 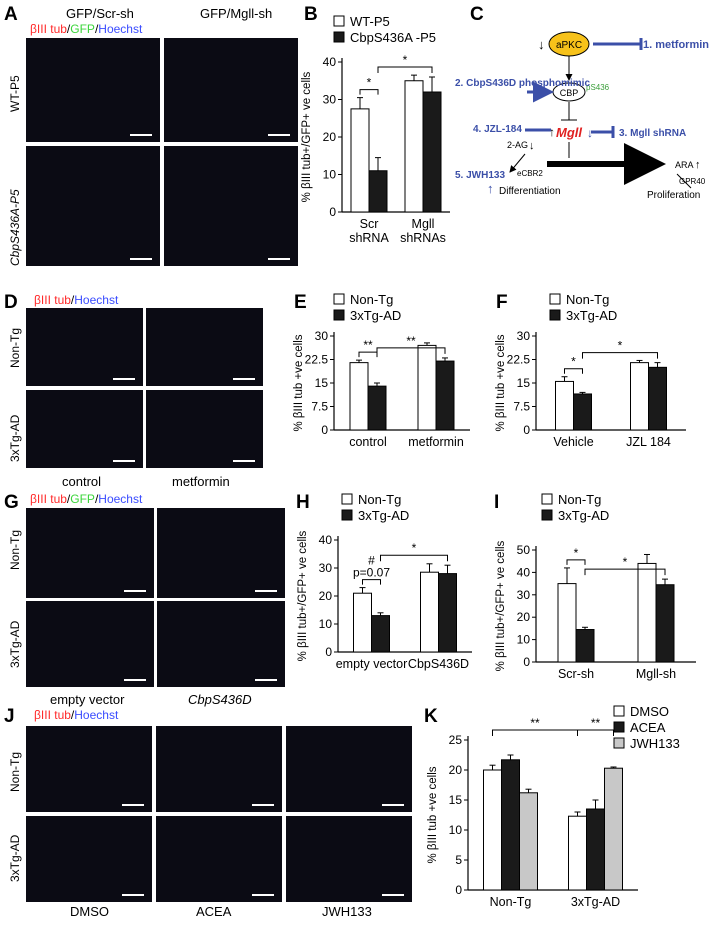 What do you see at coordinates (221, 553) in the screenshot?
I see `micrograph-G-nontg-cbp` at bounding box center [221, 553].